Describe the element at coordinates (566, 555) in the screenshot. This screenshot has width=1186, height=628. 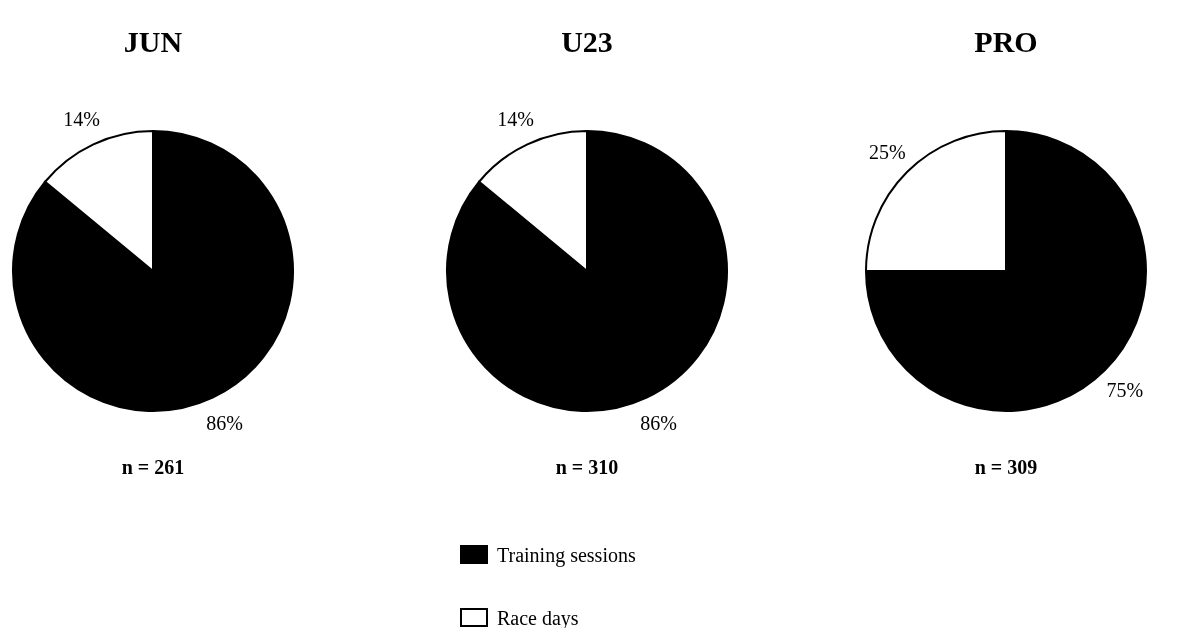
I see `legend-label: Training sessions` at that location.